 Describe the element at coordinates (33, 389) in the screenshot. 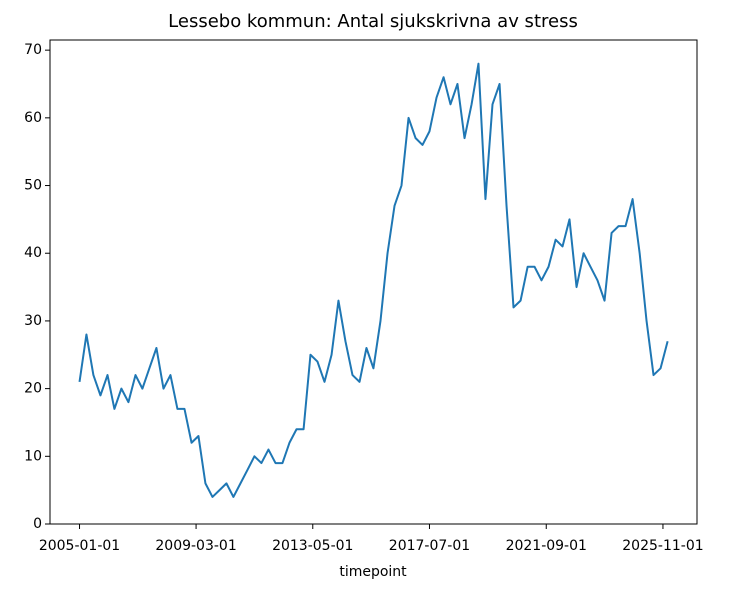

I see `y-tick-label: 20` at that location.